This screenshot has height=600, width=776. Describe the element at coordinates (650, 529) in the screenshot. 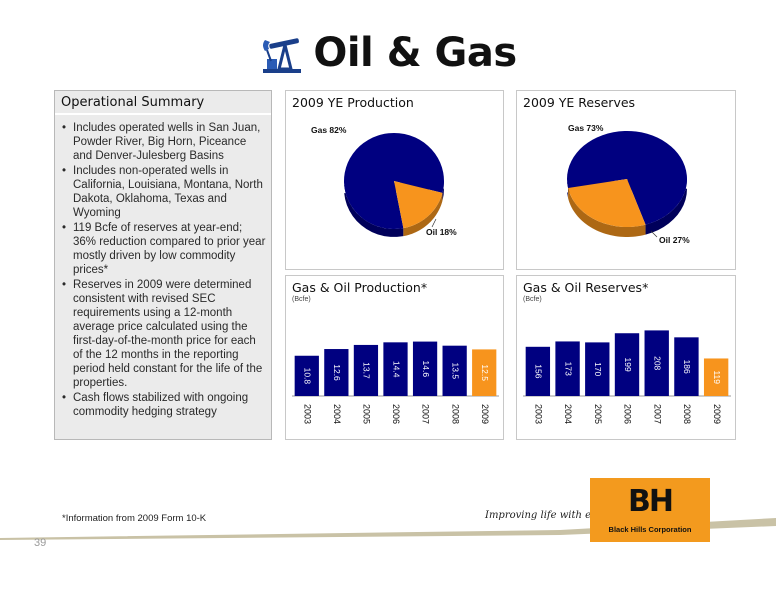

I see `logo-text: Black Hills Corporation` at that location.